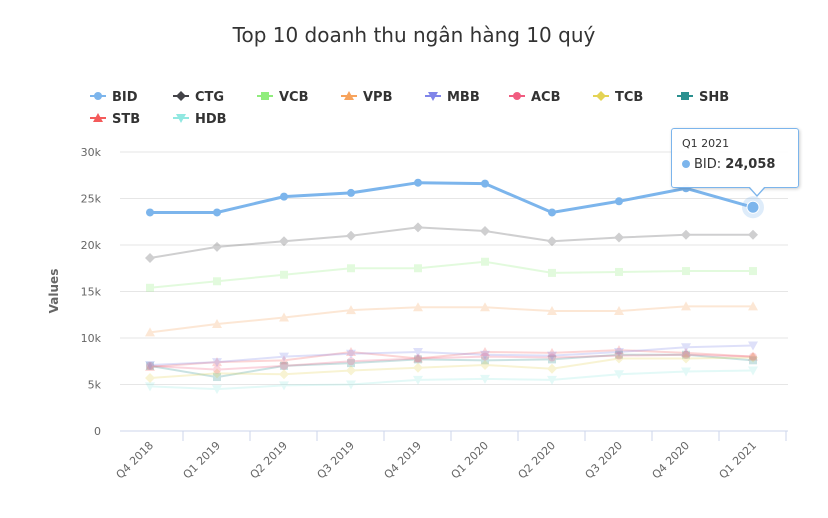  What do you see at coordinates (114, 97) in the screenshot?
I see `legend-item-bid: BID` at bounding box center [114, 97].